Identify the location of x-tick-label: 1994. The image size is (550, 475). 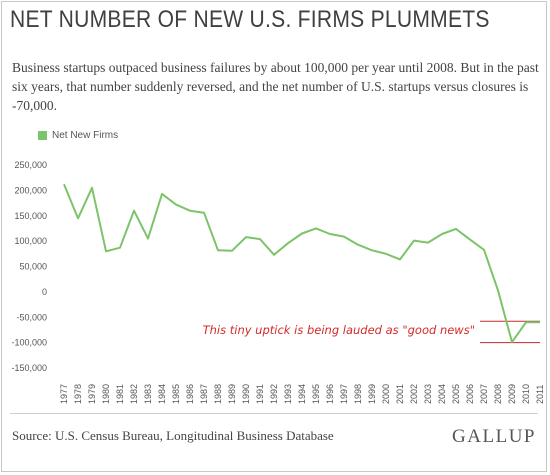
(302, 394).